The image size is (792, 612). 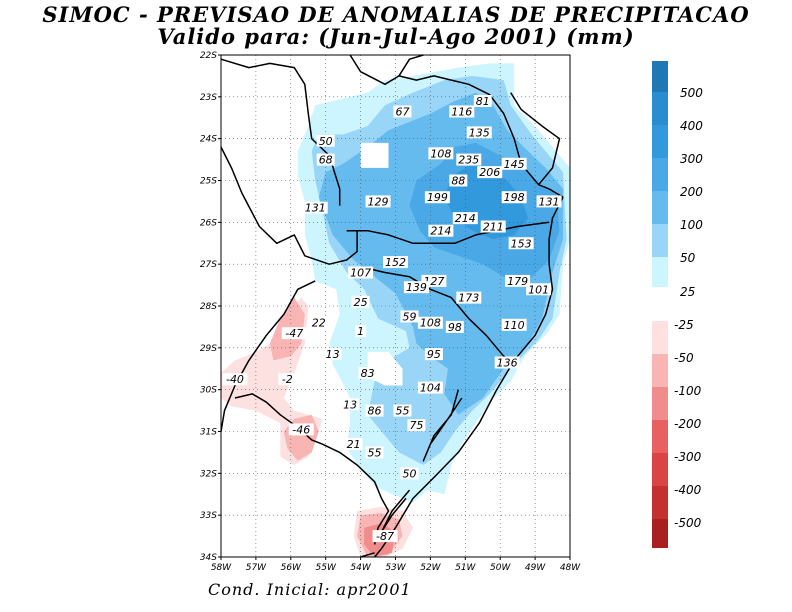 What do you see at coordinates (439, 314) in the screenshot?
I see `sc-rs-border` at bounding box center [439, 314].